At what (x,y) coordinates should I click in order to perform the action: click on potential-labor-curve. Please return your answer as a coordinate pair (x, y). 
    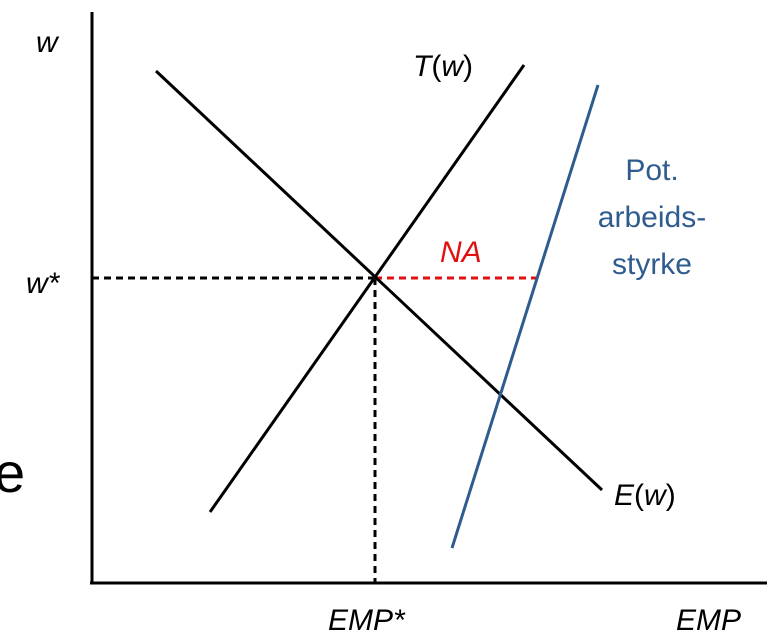
    Looking at the image, I should click on (525, 316).